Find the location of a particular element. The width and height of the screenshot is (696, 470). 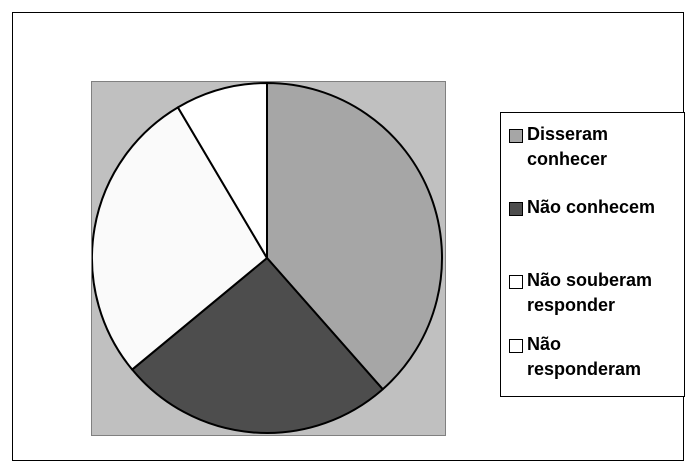

legend-entry-nao-responderam: Não responderam is located at coordinates (593, 358).